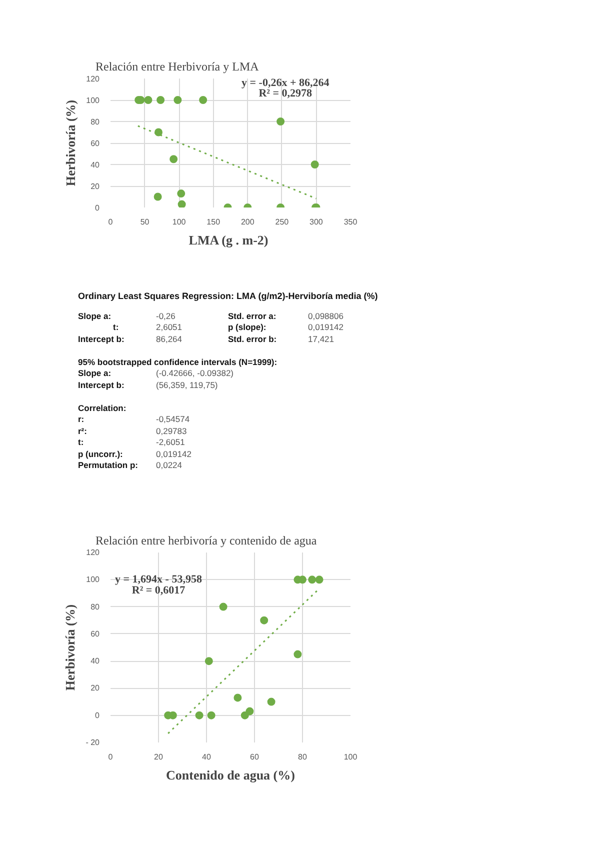 This screenshot has width=599, height=848. Describe the element at coordinates (169, 339) in the screenshot. I see `text: 86,264` at that location.